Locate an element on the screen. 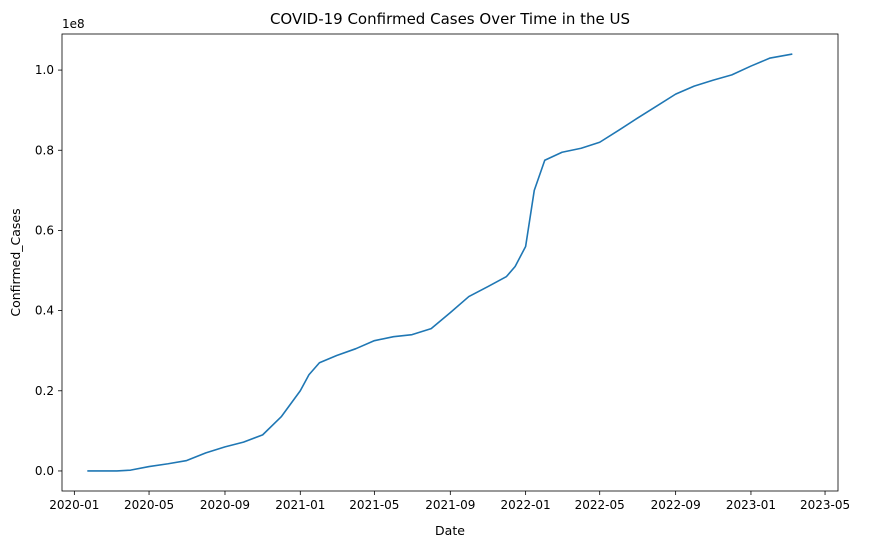 The image size is (872, 547). y-tick-label: 0.6 is located at coordinates (44, 230).